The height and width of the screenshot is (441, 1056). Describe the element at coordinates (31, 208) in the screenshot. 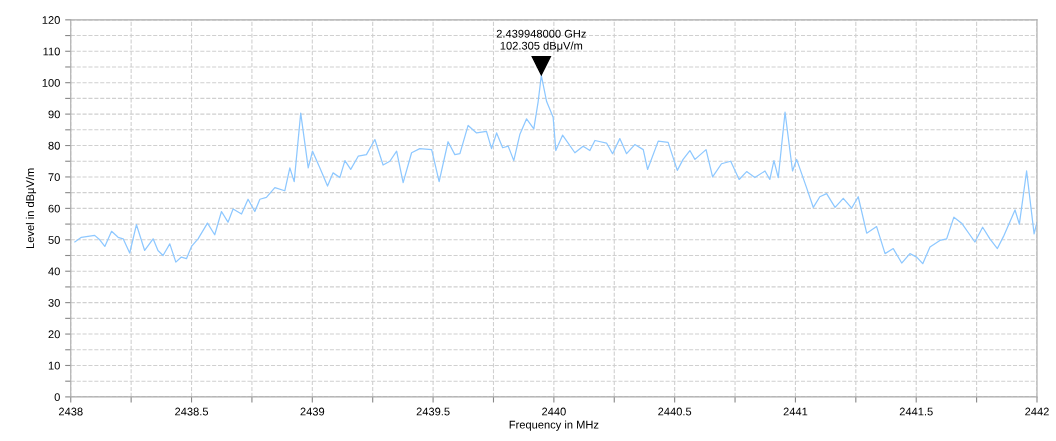

I see `y-axis-title: Level in dBμV/m` at that location.